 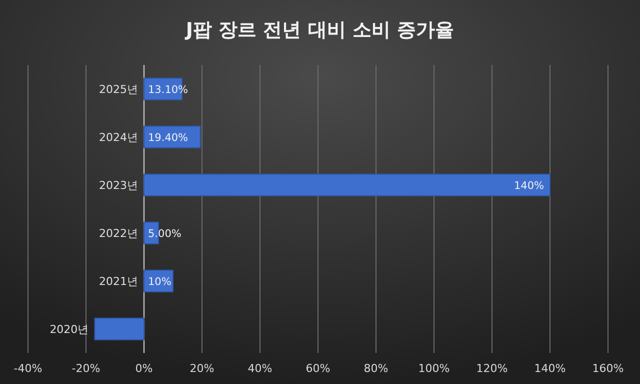 I want to click on y-tick-label: 2021년, so click(x=118, y=281).